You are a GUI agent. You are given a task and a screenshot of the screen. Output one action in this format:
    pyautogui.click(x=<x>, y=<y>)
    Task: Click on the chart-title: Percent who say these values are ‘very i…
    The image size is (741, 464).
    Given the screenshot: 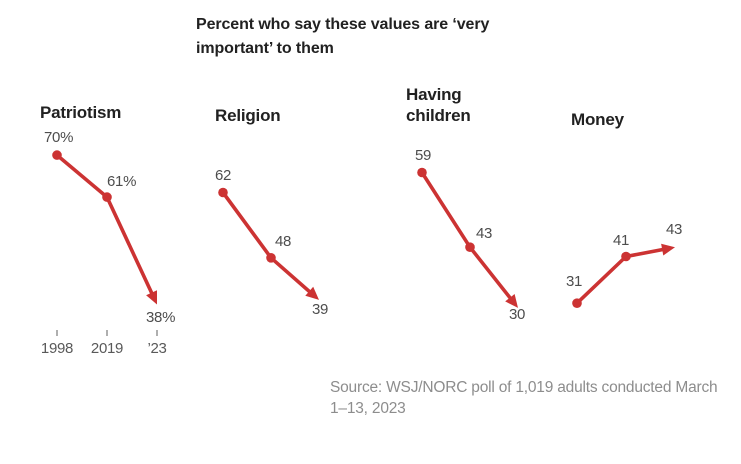 What is the action you would take?
    pyautogui.click(x=343, y=36)
    